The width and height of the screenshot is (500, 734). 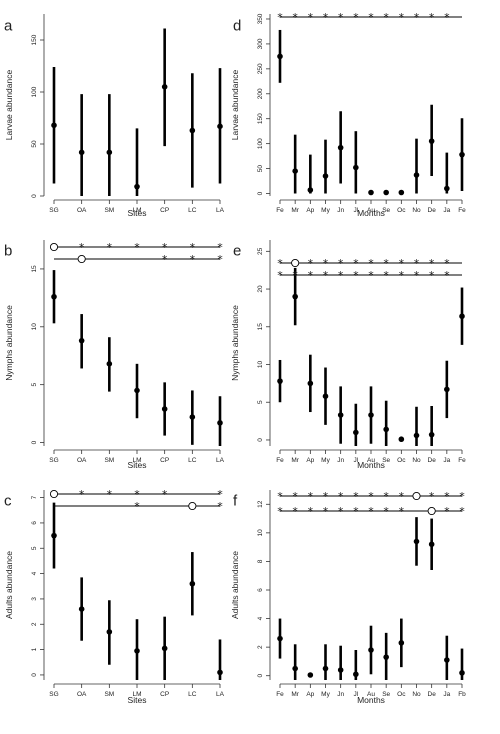 What do you see at coordinates (386, 694) in the screenshot?
I see `x-tick-label: Se` at bounding box center [386, 694].